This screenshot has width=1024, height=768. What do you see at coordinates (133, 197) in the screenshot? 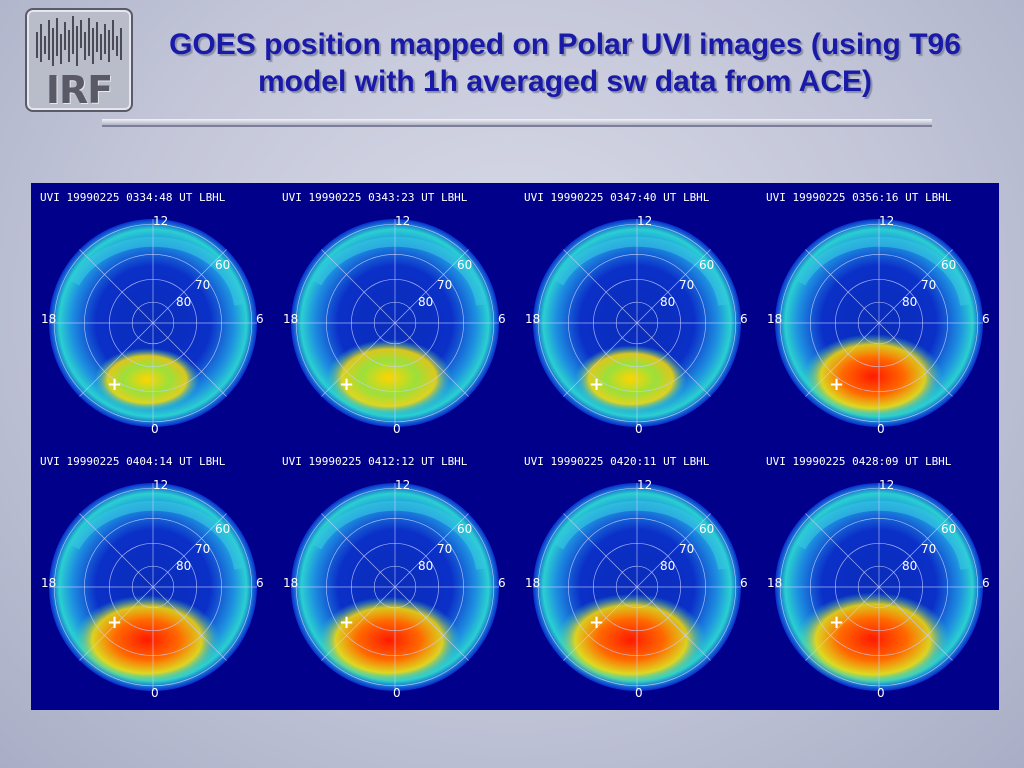
I see `panel-caption: UVI 19990225 0334:48 UT LBHL` at bounding box center [133, 197].